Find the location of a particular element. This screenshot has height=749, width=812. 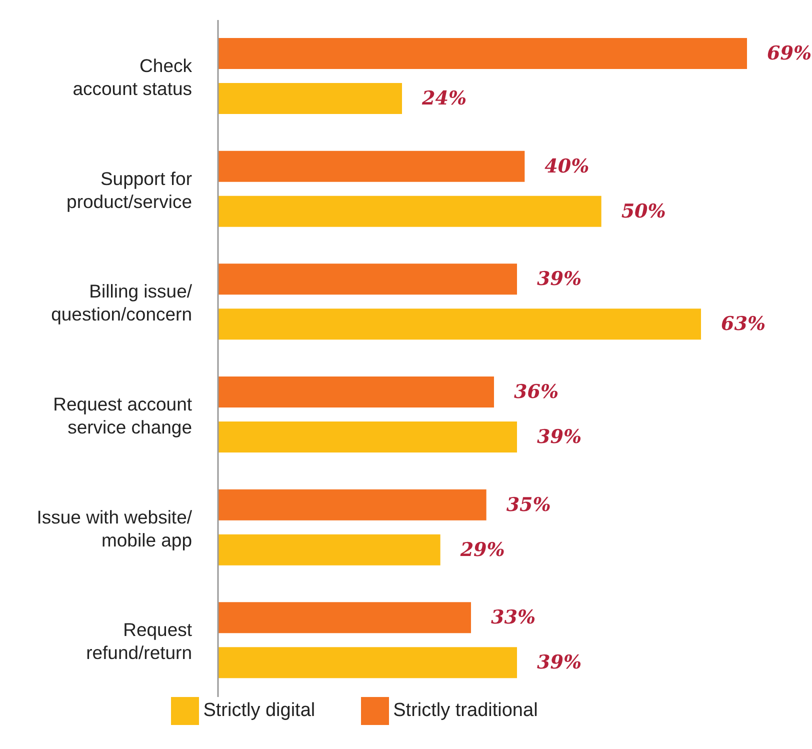

data-label: 33% is located at coordinates (513, 617).